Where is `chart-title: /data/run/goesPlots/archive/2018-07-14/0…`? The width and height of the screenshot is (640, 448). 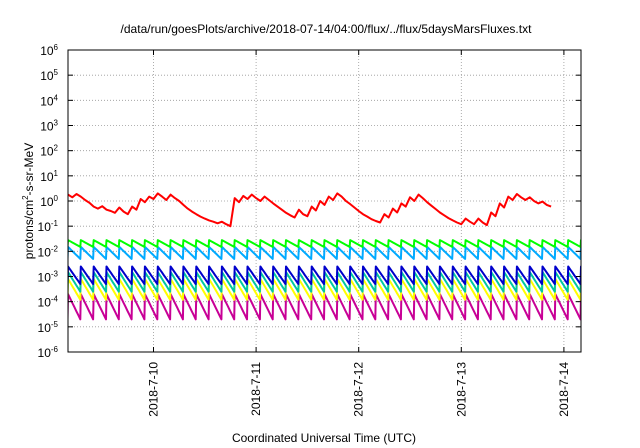
chart-title: /data/run/goesPlots/archive/2018-07-14/0… is located at coordinates (327, 29).